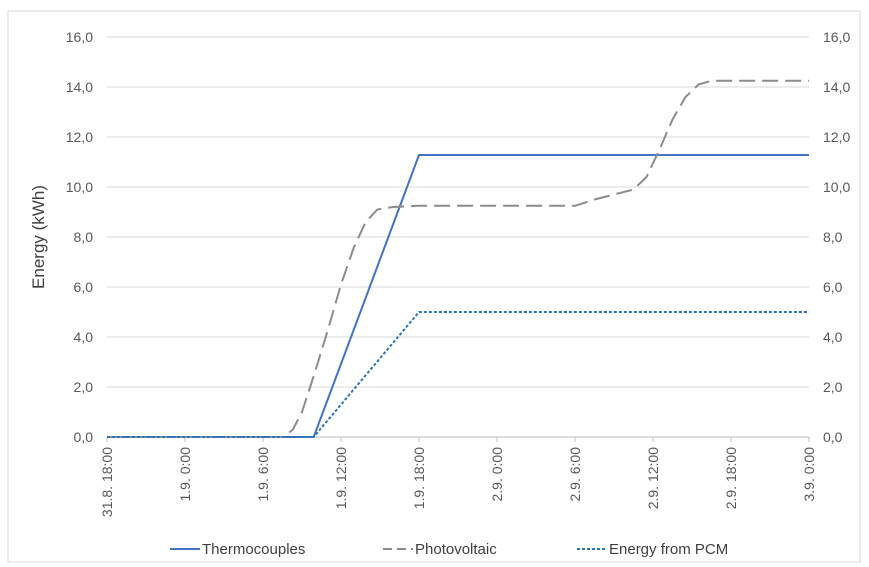  What do you see at coordinates (84, 437) in the screenshot?
I see `y-tick-label: 0,0` at bounding box center [84, 437].